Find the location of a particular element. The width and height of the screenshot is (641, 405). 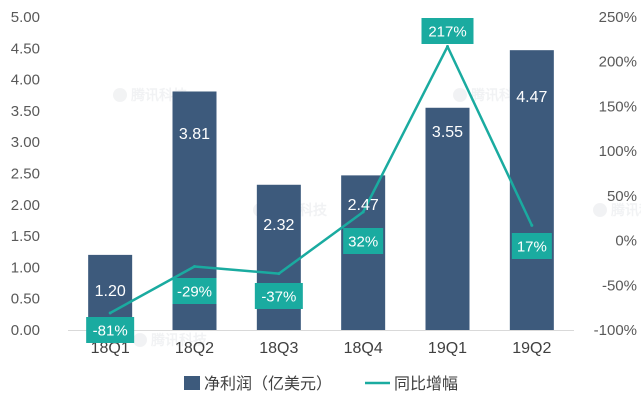

line-value-label: 17% is located at coordinates (531, 246).